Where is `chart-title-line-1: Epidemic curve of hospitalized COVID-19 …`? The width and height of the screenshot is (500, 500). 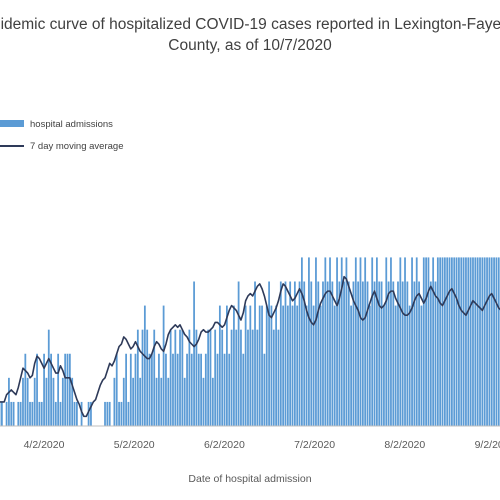
chart-title-line-1: Epidemic curve of hospitalized COVID-19 … is located at coordinates (250, 24).